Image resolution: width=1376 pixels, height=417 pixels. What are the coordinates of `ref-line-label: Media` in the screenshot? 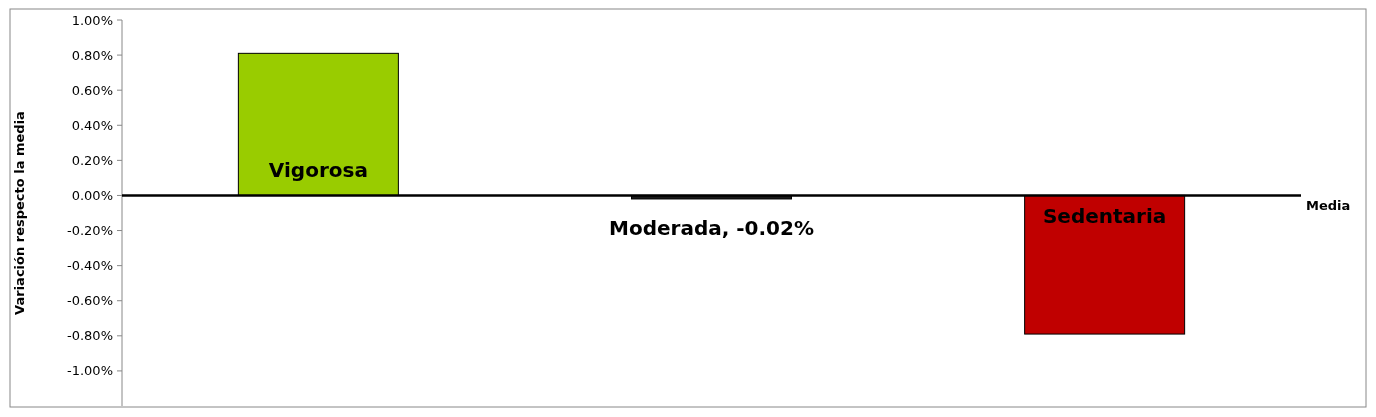 It's located at (1328, 205).